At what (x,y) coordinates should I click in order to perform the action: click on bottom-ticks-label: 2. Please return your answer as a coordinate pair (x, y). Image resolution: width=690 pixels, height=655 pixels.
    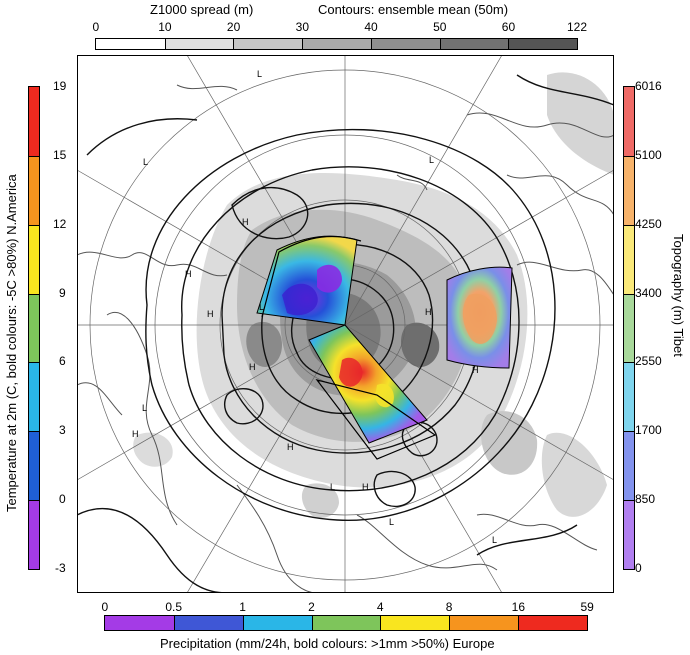
    Looking at the image, I should click on (311, 607).